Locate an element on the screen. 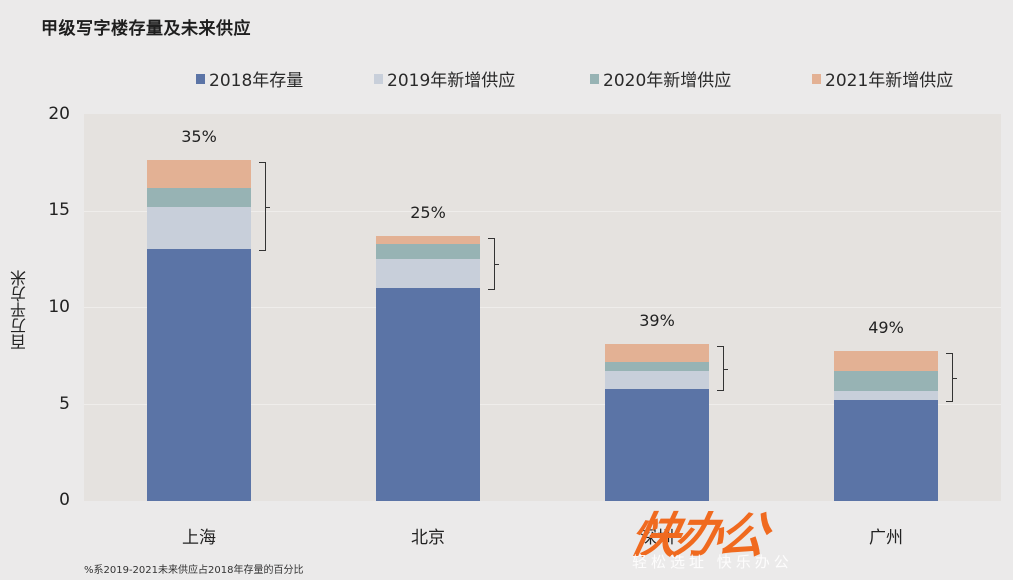  bar-segment-guangzhou-2021年新增供应 is located at coordinates (886, 361).